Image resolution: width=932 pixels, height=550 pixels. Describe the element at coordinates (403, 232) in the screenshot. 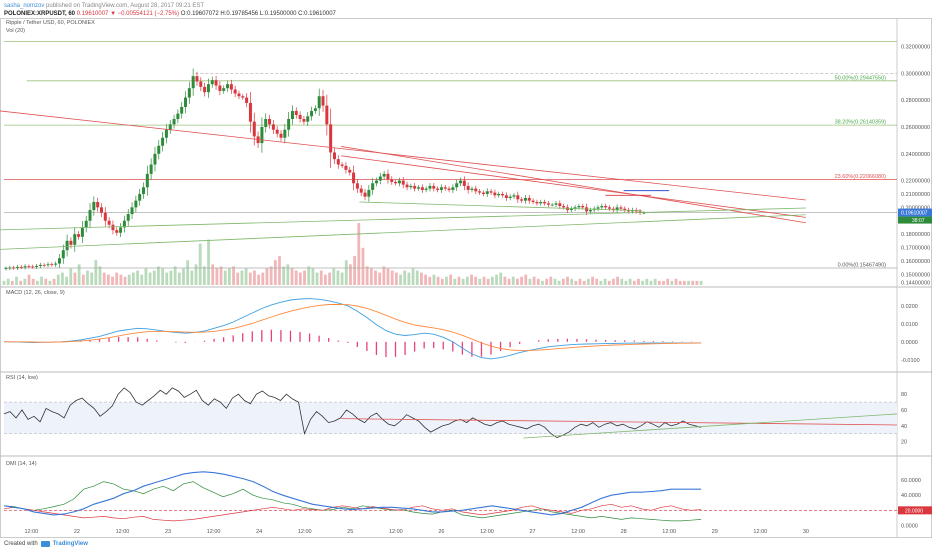

I see `green-trendline` at that location.